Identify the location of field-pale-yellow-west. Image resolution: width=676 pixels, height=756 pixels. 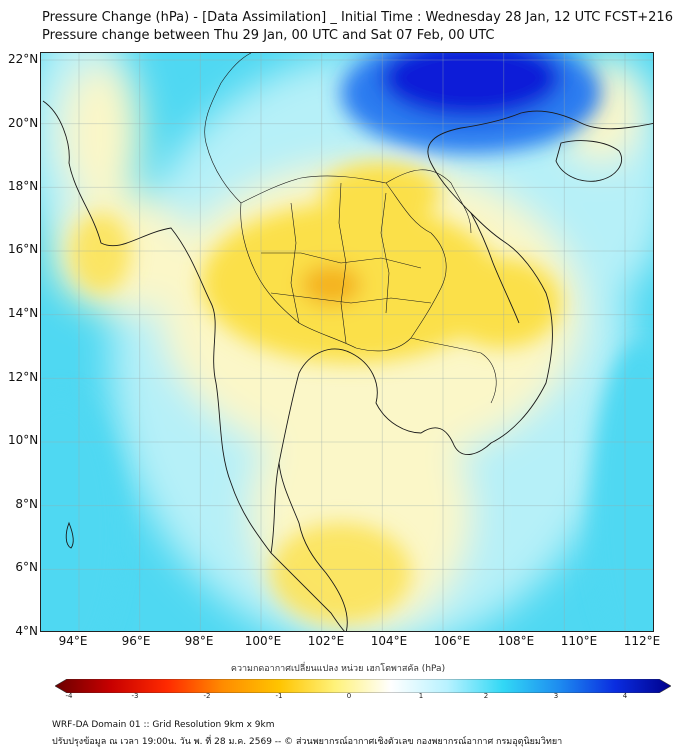
(101, 133).